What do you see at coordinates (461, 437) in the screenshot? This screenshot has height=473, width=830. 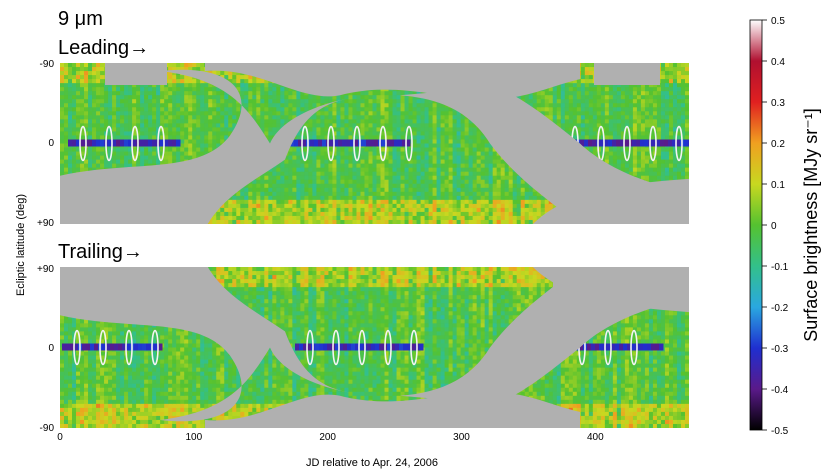 I see `x-tick-label: 300` at bounding box center [461, 437].